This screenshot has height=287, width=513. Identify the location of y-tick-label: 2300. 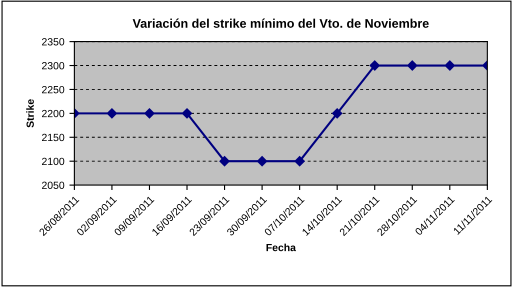
(53, 66).